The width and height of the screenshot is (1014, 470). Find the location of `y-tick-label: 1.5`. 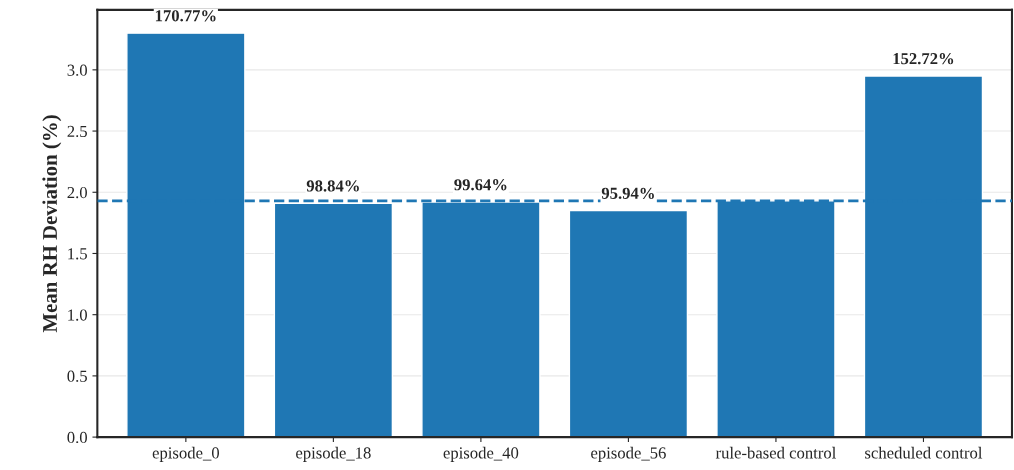

y-tick-label: 1.5 is located at coordinates (77, 254).